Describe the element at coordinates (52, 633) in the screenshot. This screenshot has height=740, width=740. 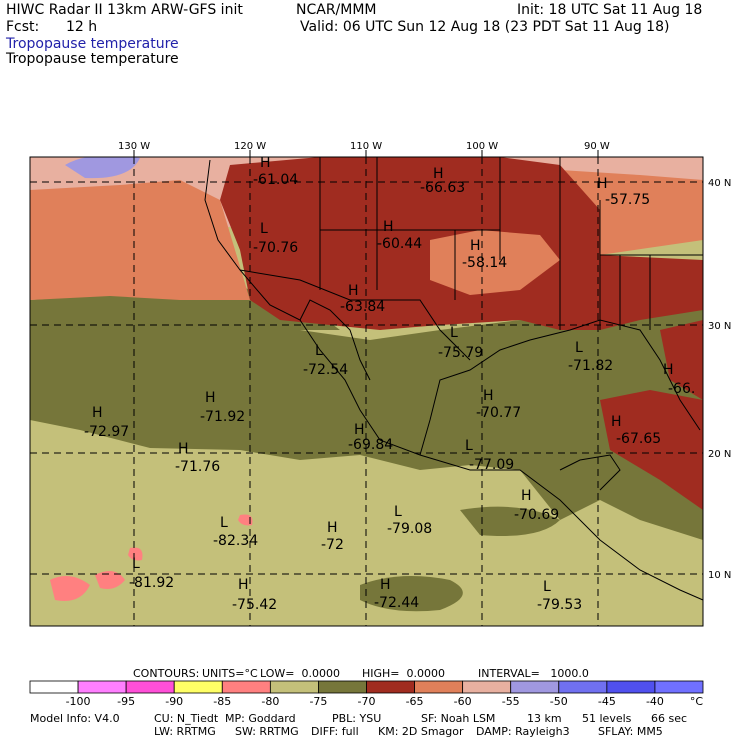
I see `extreme-value: -80.90` at that location.